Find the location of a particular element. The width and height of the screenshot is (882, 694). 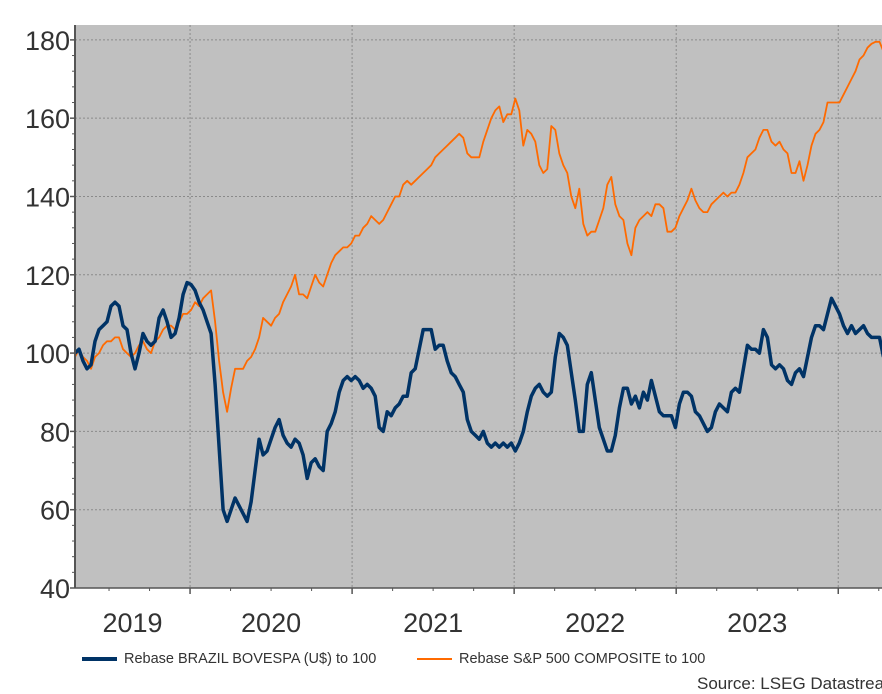

y-tick-label: 100 is located at coordinates (47, 354).